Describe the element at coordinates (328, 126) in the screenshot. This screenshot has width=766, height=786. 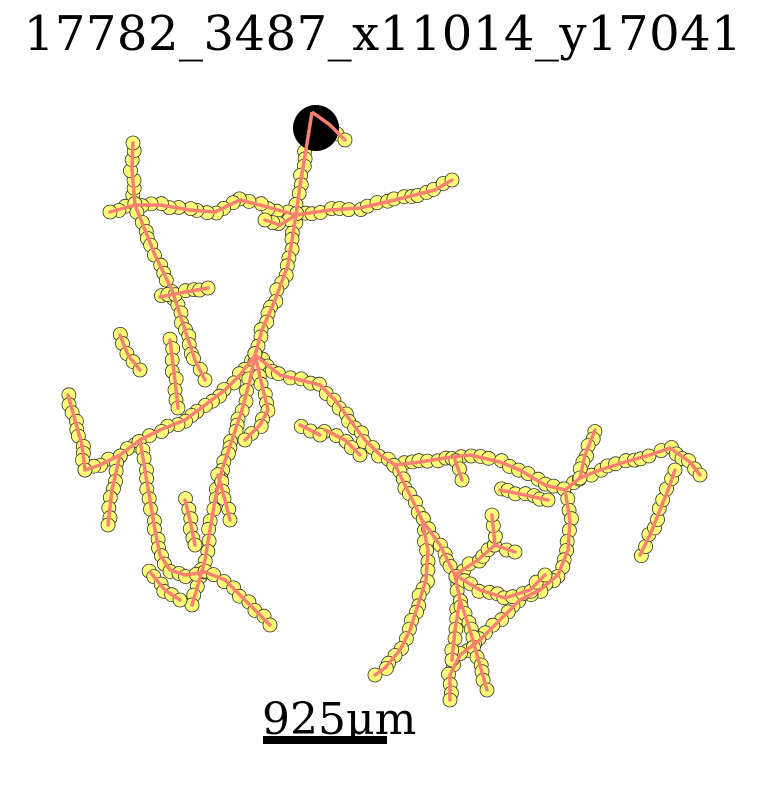
I see `soma-branch` at that location.